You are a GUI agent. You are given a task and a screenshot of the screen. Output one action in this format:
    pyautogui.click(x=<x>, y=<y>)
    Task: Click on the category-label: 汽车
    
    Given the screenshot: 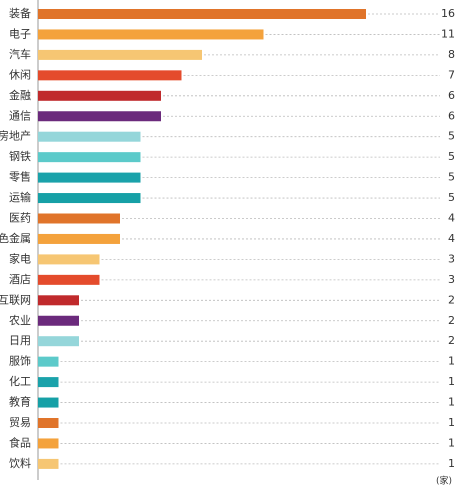 What is the action you would take?
    pyautogui.click(x=20, y=54)
    